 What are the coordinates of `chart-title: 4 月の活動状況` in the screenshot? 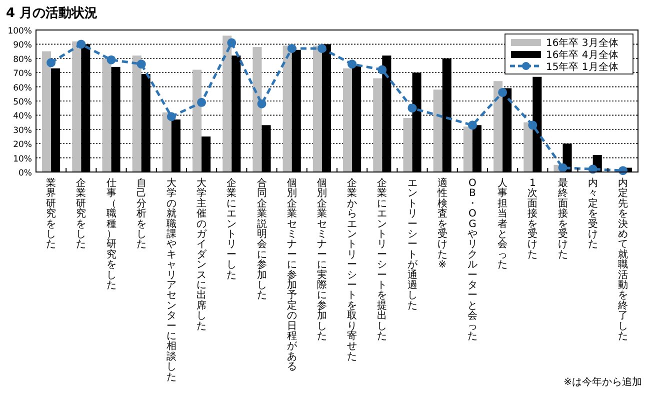 It's located at (52, 13).